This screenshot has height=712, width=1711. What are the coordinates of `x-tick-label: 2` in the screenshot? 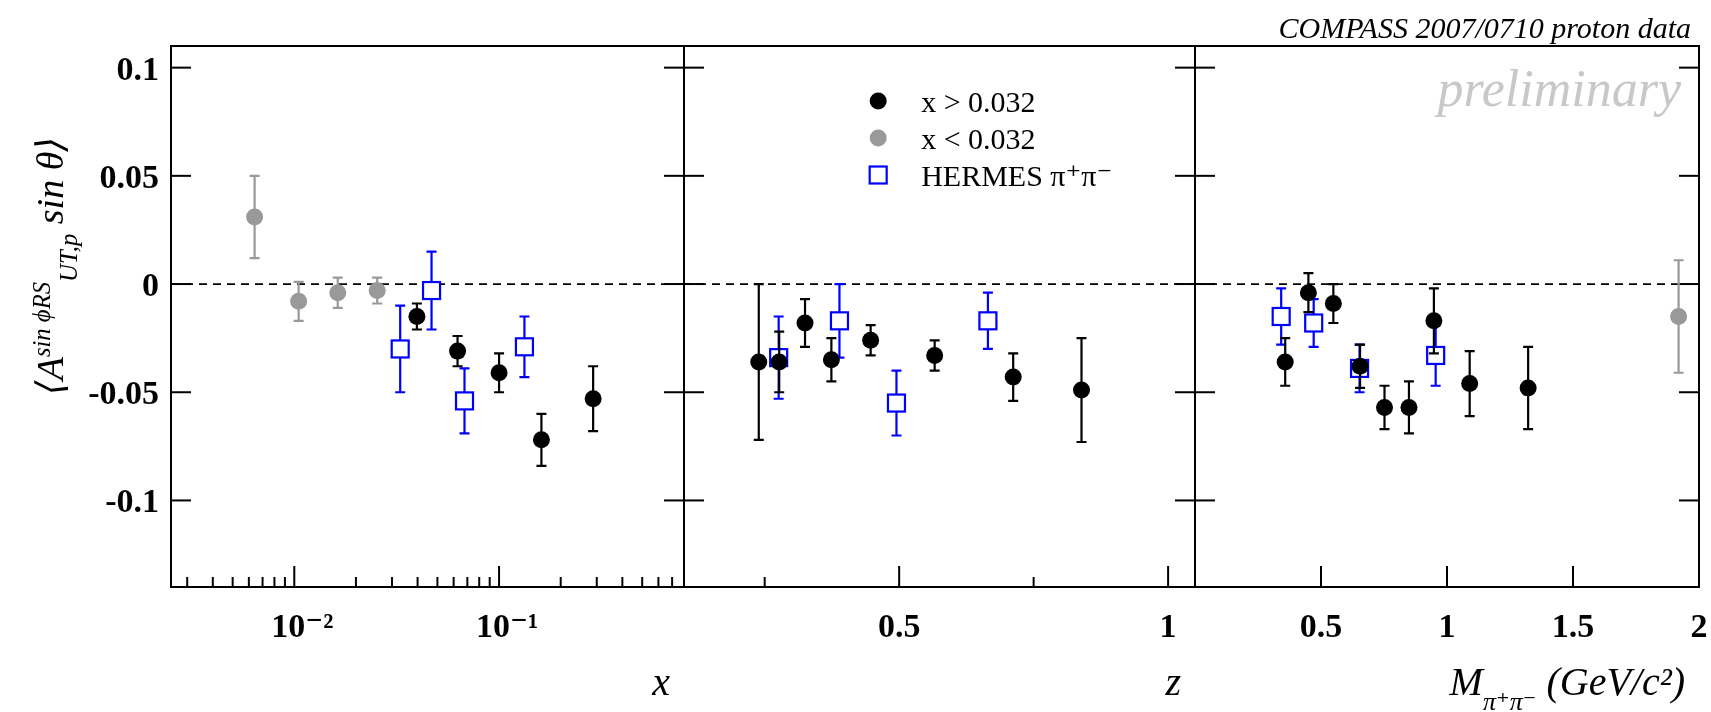 It's located at (1699, 625).